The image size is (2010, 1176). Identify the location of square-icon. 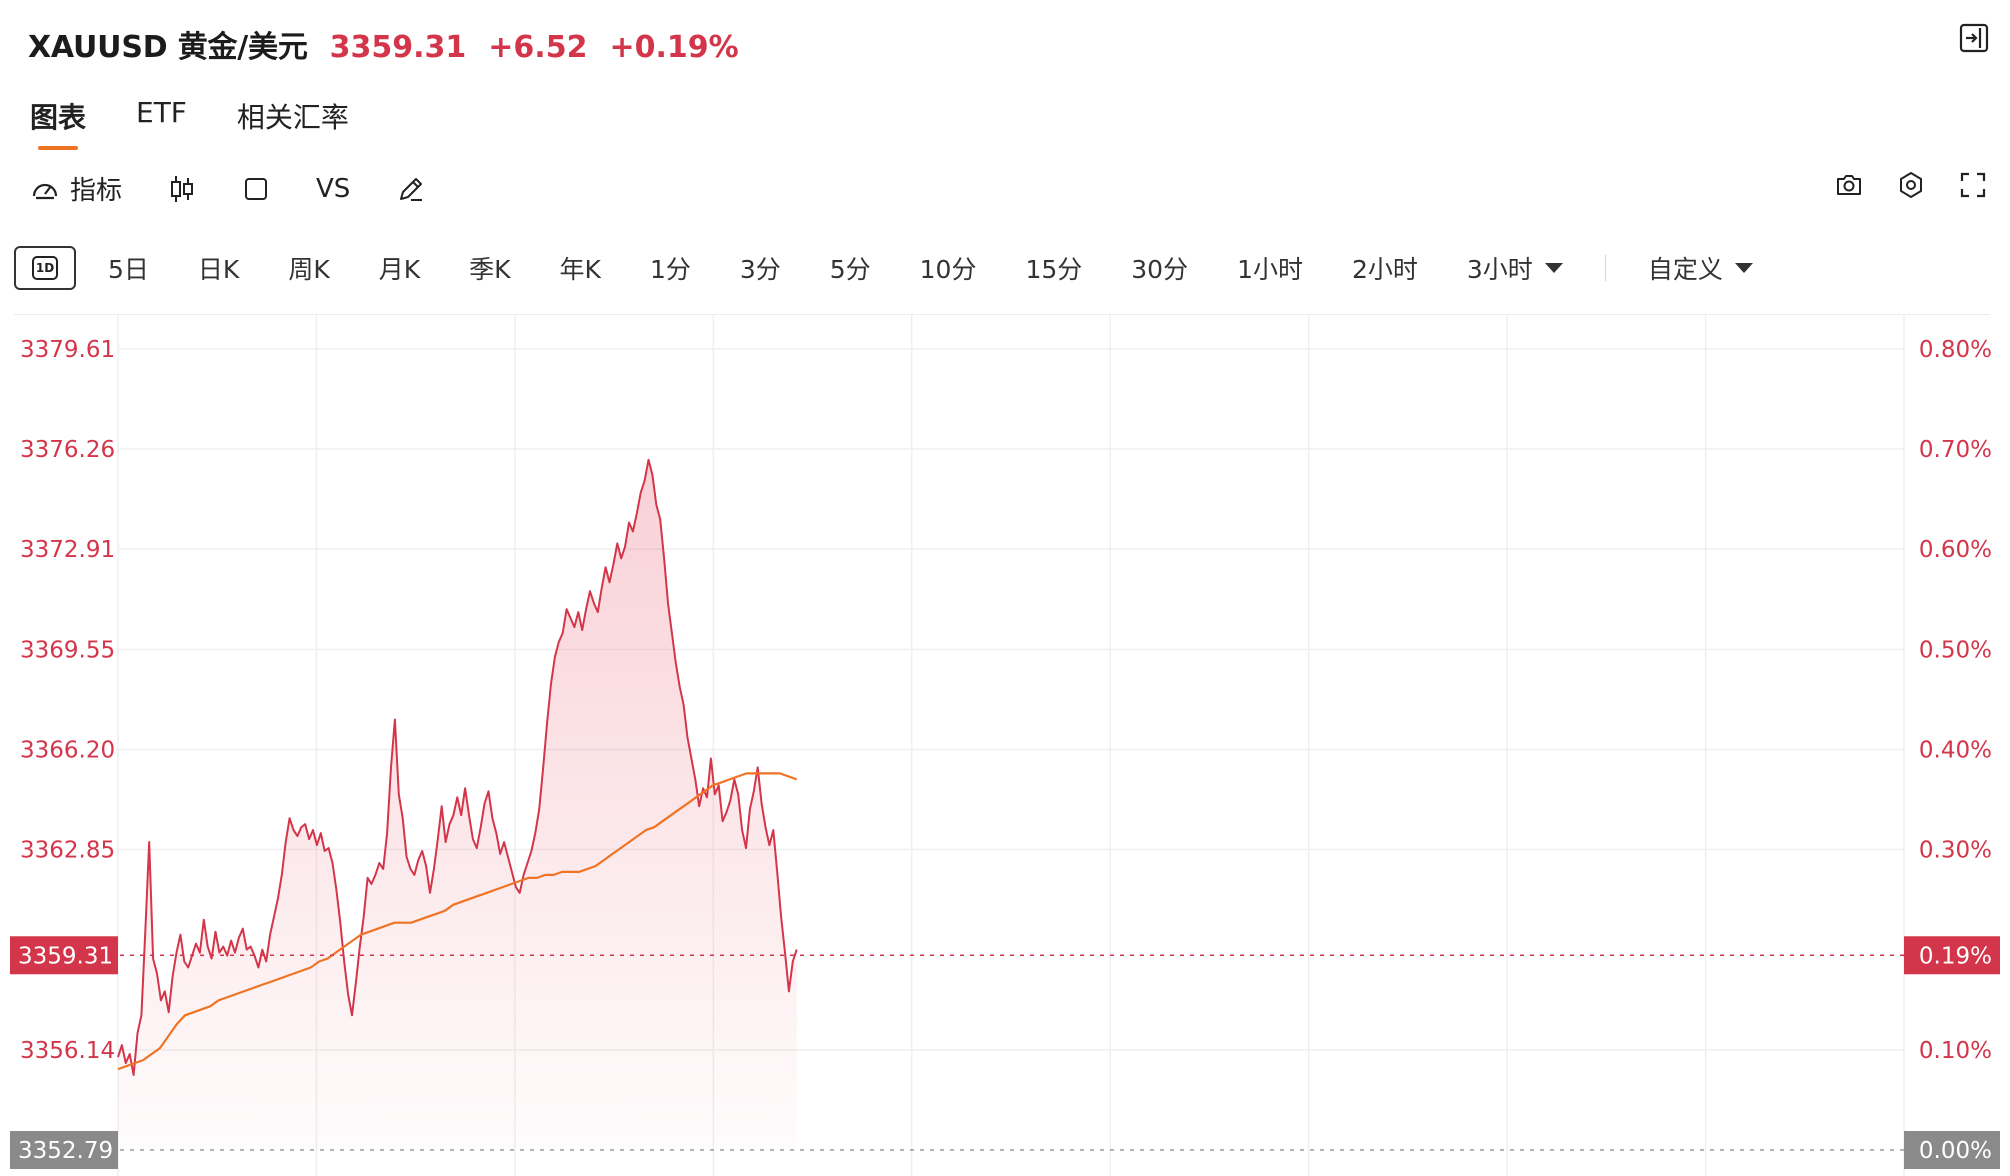
(256, 189).